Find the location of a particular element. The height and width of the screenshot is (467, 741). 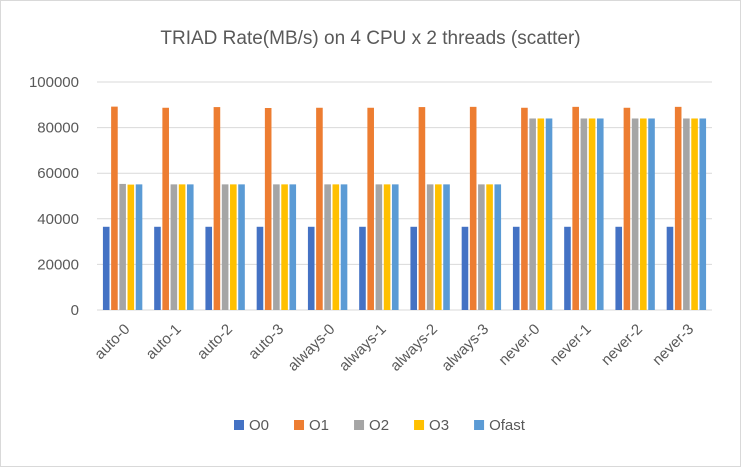

y-axis: 0 20000 40000 60000 80000 100000 is located at coordinates (54, 196).